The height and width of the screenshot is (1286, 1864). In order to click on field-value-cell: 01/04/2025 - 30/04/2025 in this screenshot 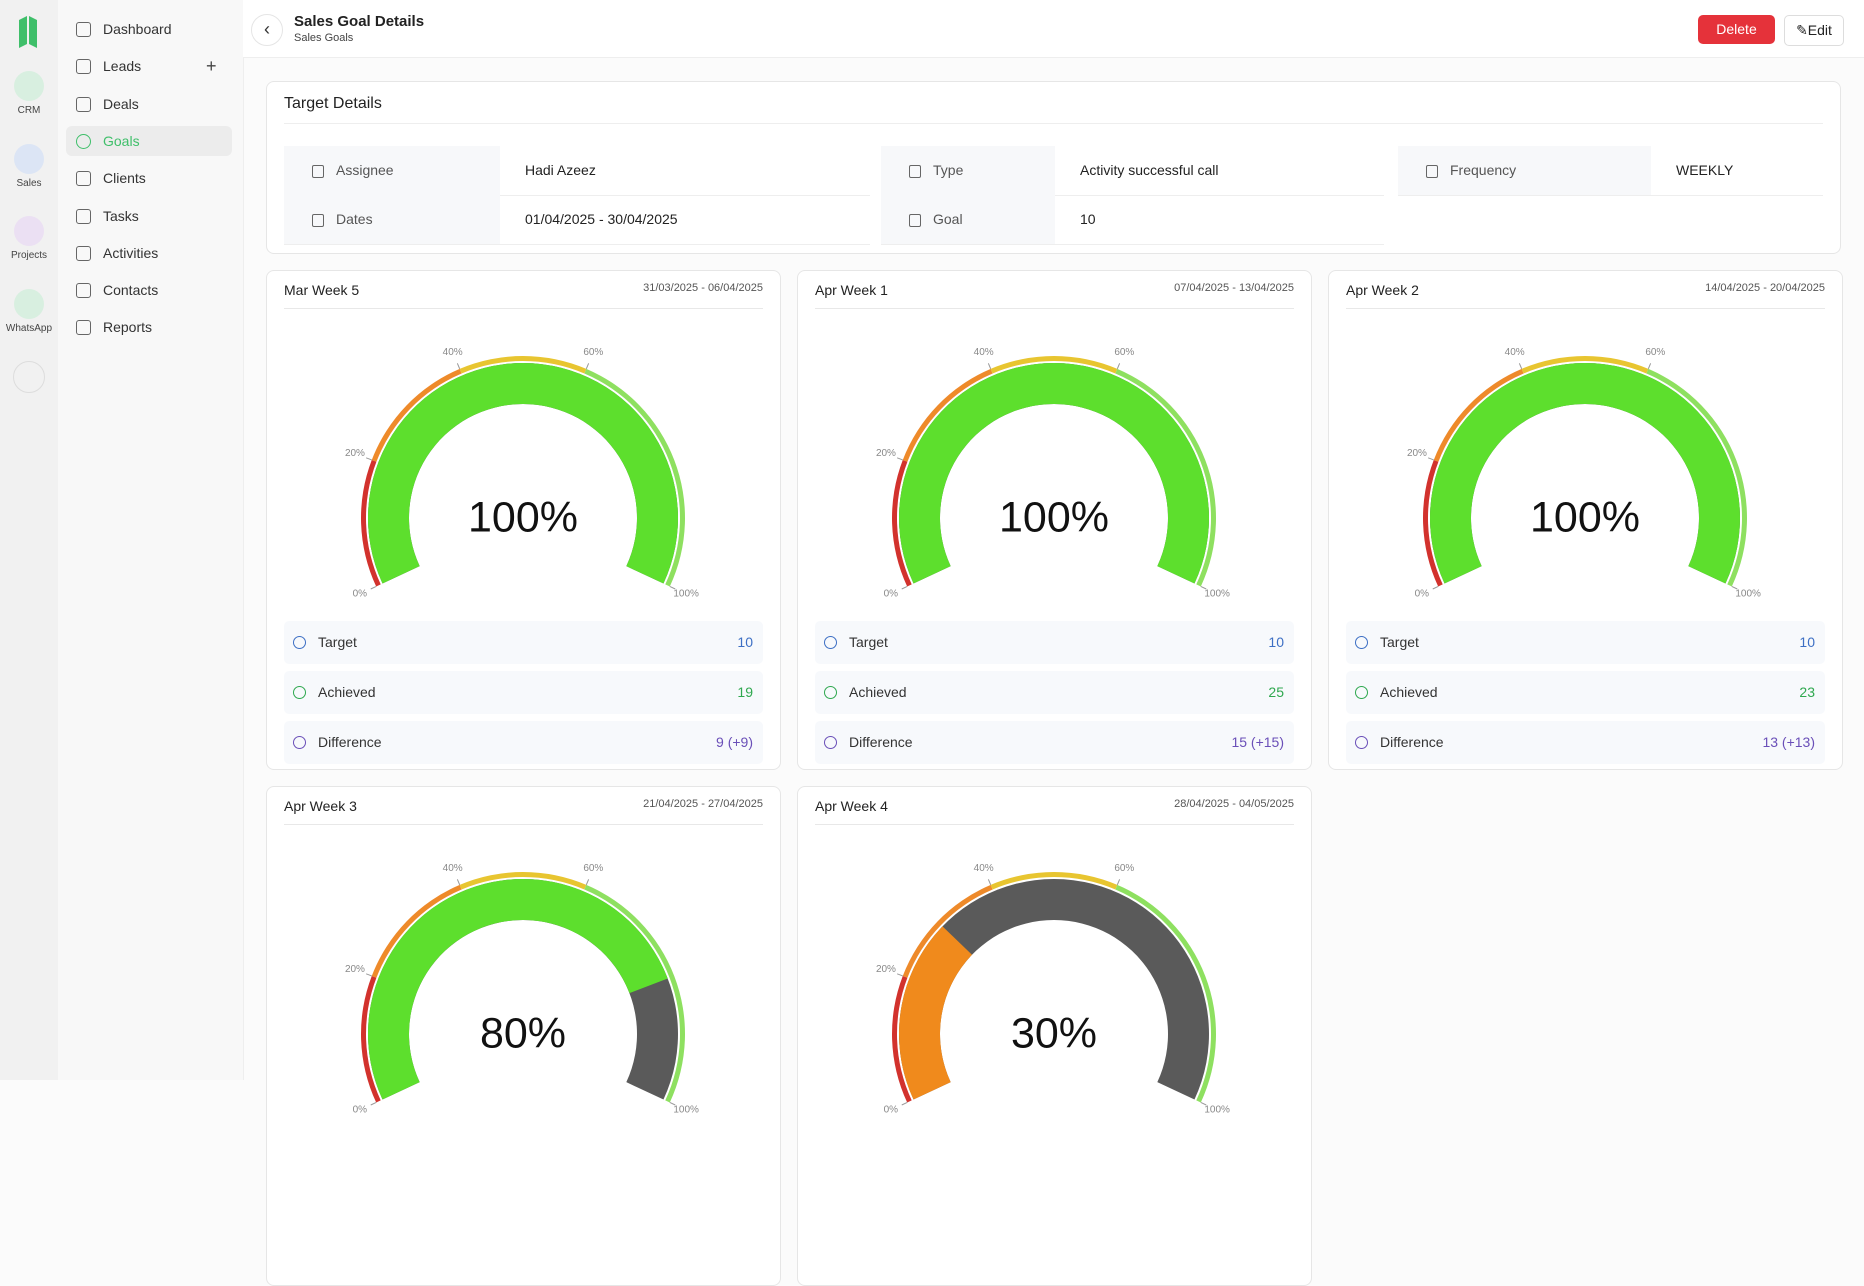, I will do `click(685, 220)`.